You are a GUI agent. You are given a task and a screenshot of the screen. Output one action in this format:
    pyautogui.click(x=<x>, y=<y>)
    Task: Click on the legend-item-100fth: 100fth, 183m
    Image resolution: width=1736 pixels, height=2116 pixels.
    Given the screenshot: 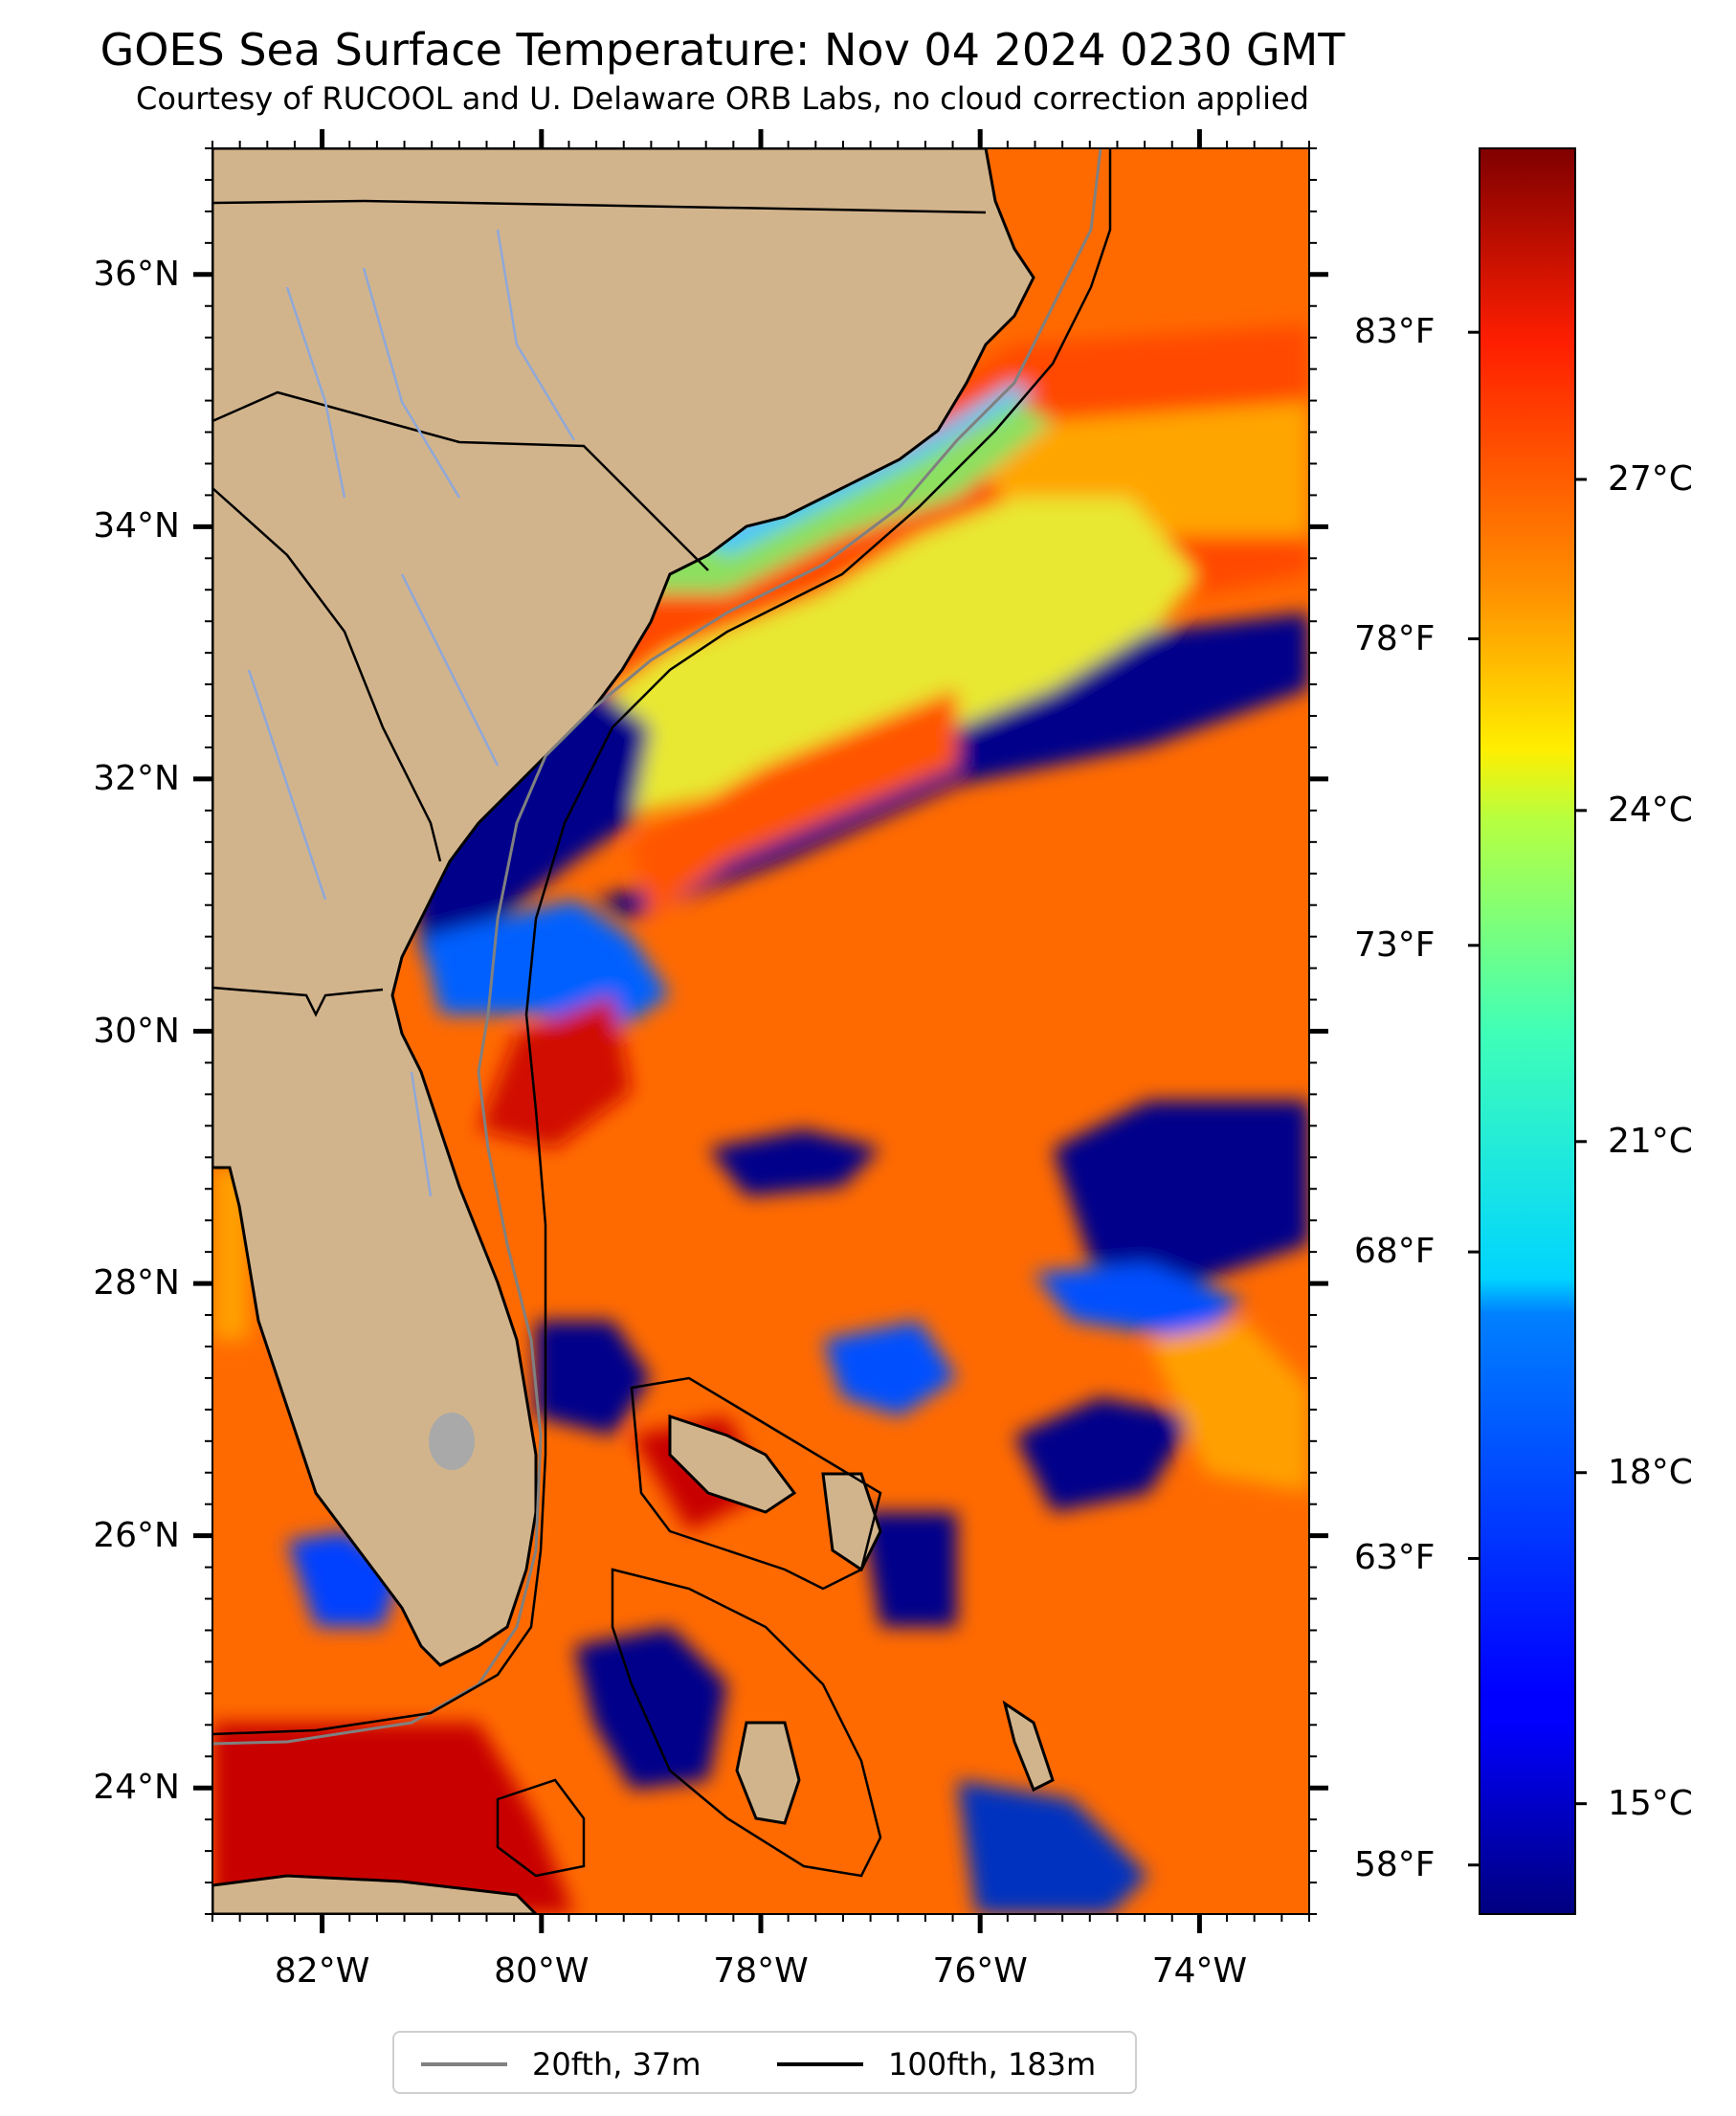 What is the action you would take?
    pyautogui.click(x=937, y=2064)
    